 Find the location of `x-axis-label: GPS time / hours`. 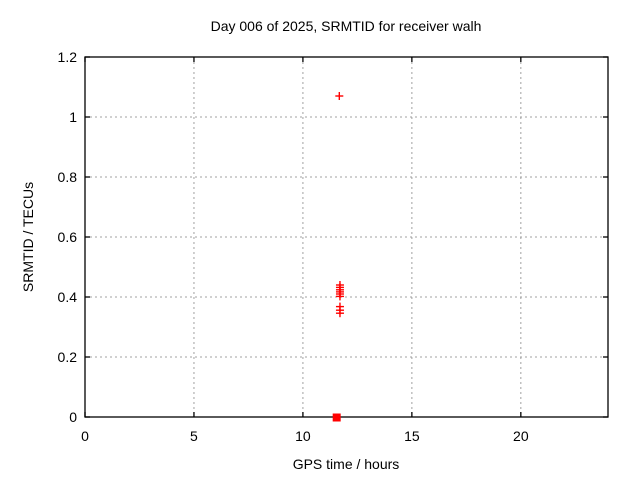

x-axis-label: GPS time / hours is located at coordinates (346, 464).